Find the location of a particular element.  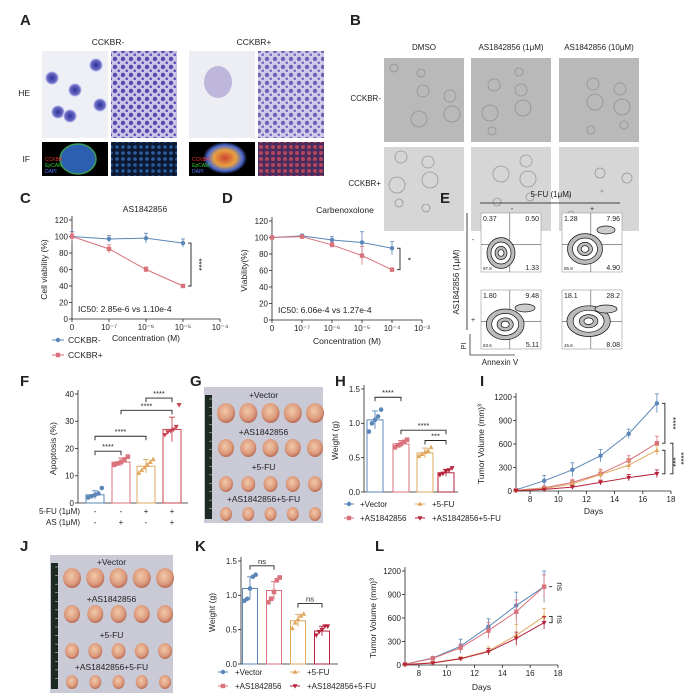

x-tick-label: 14 is located at coordinates (614, 499).